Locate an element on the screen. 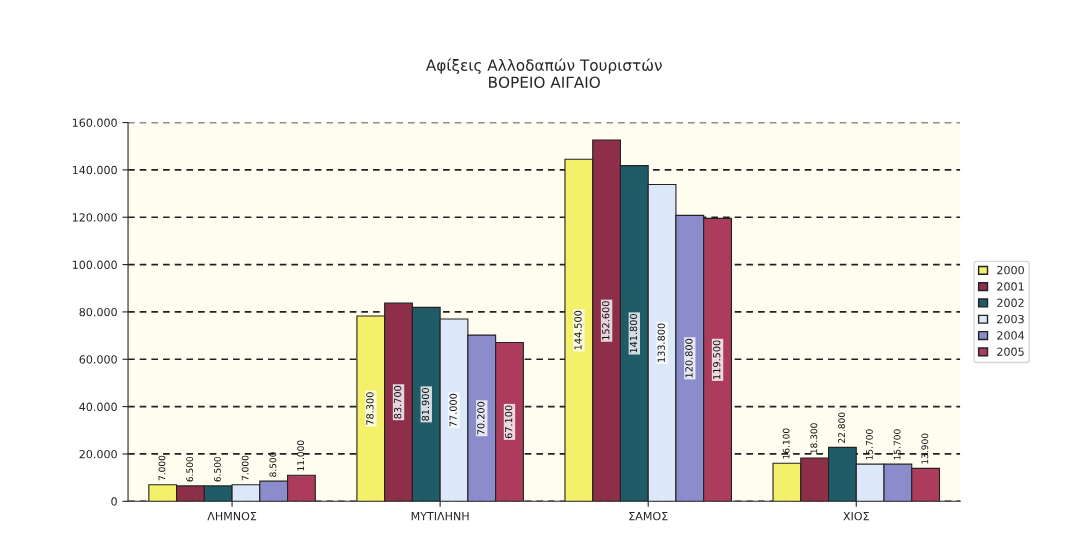 The image size is (1067, 557). data-label: 78.300 is located at coordinates (370, 408).